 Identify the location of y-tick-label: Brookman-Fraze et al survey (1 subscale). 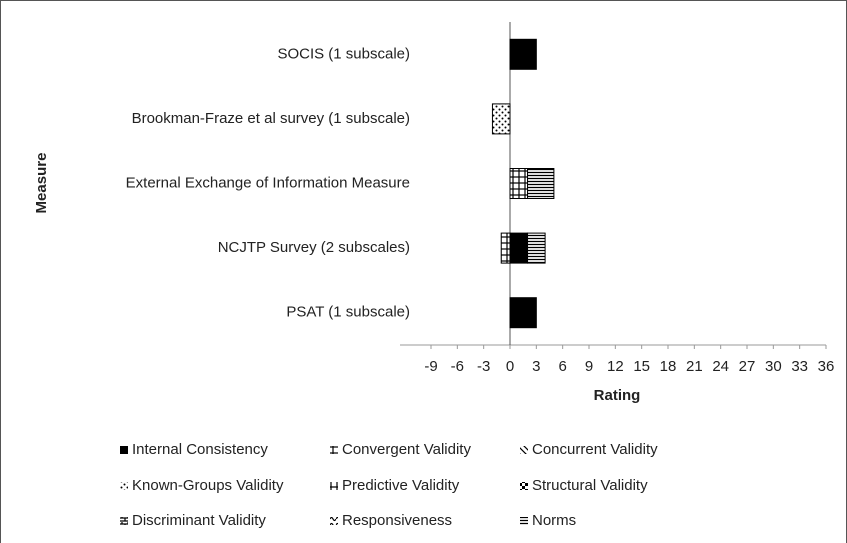
(271, 118).